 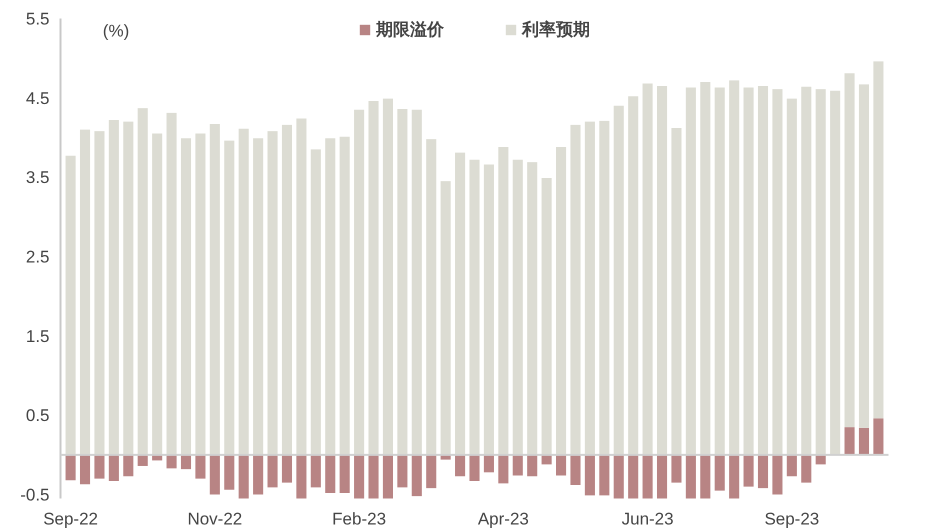 What do you see at coordinates (38, 98) in the screenshot?
I see `y-tick-label: 4.5` at bounding box center [38, 98].